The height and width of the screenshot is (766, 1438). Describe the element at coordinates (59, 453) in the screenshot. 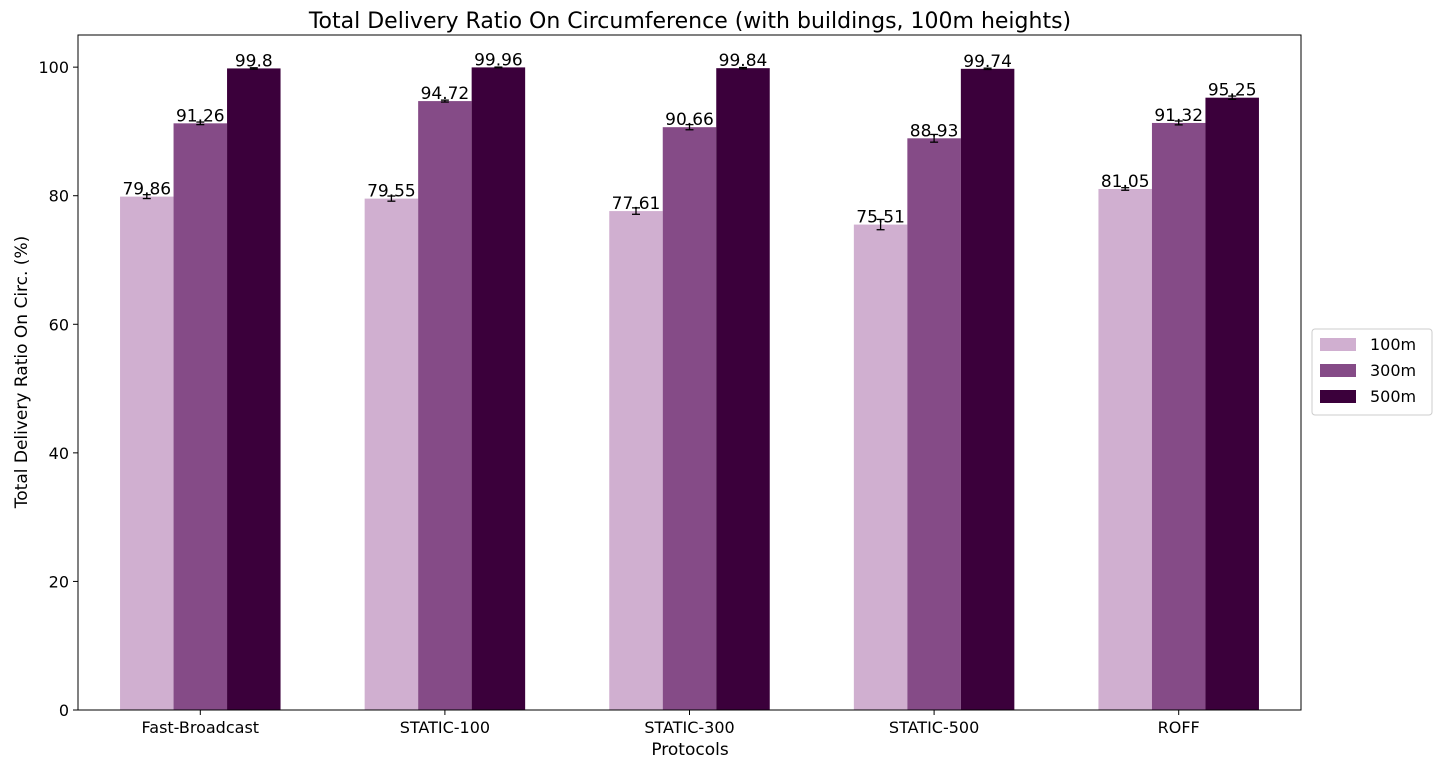

I see `y-tick-label: 40` at that location.